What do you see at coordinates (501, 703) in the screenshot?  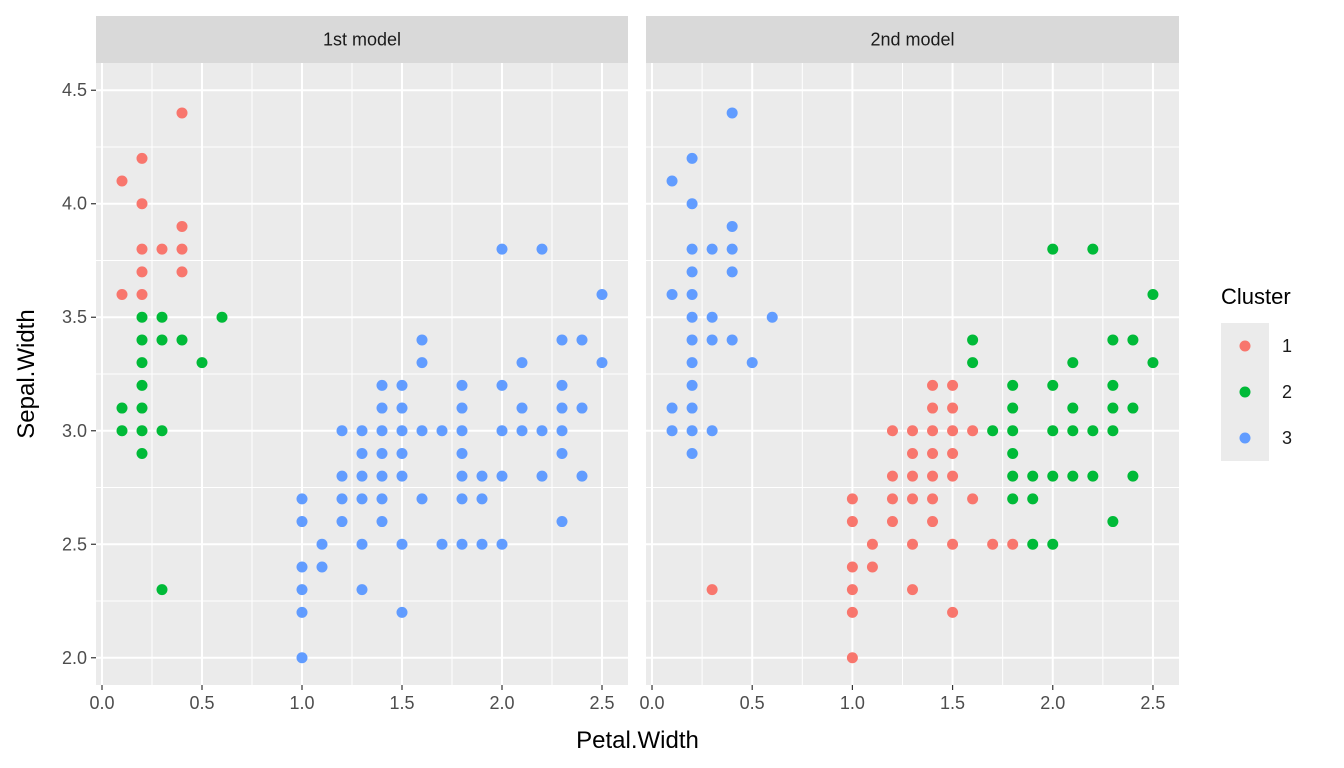 I see `x-tick-label: 2.0` at bounding box center [501, 703].